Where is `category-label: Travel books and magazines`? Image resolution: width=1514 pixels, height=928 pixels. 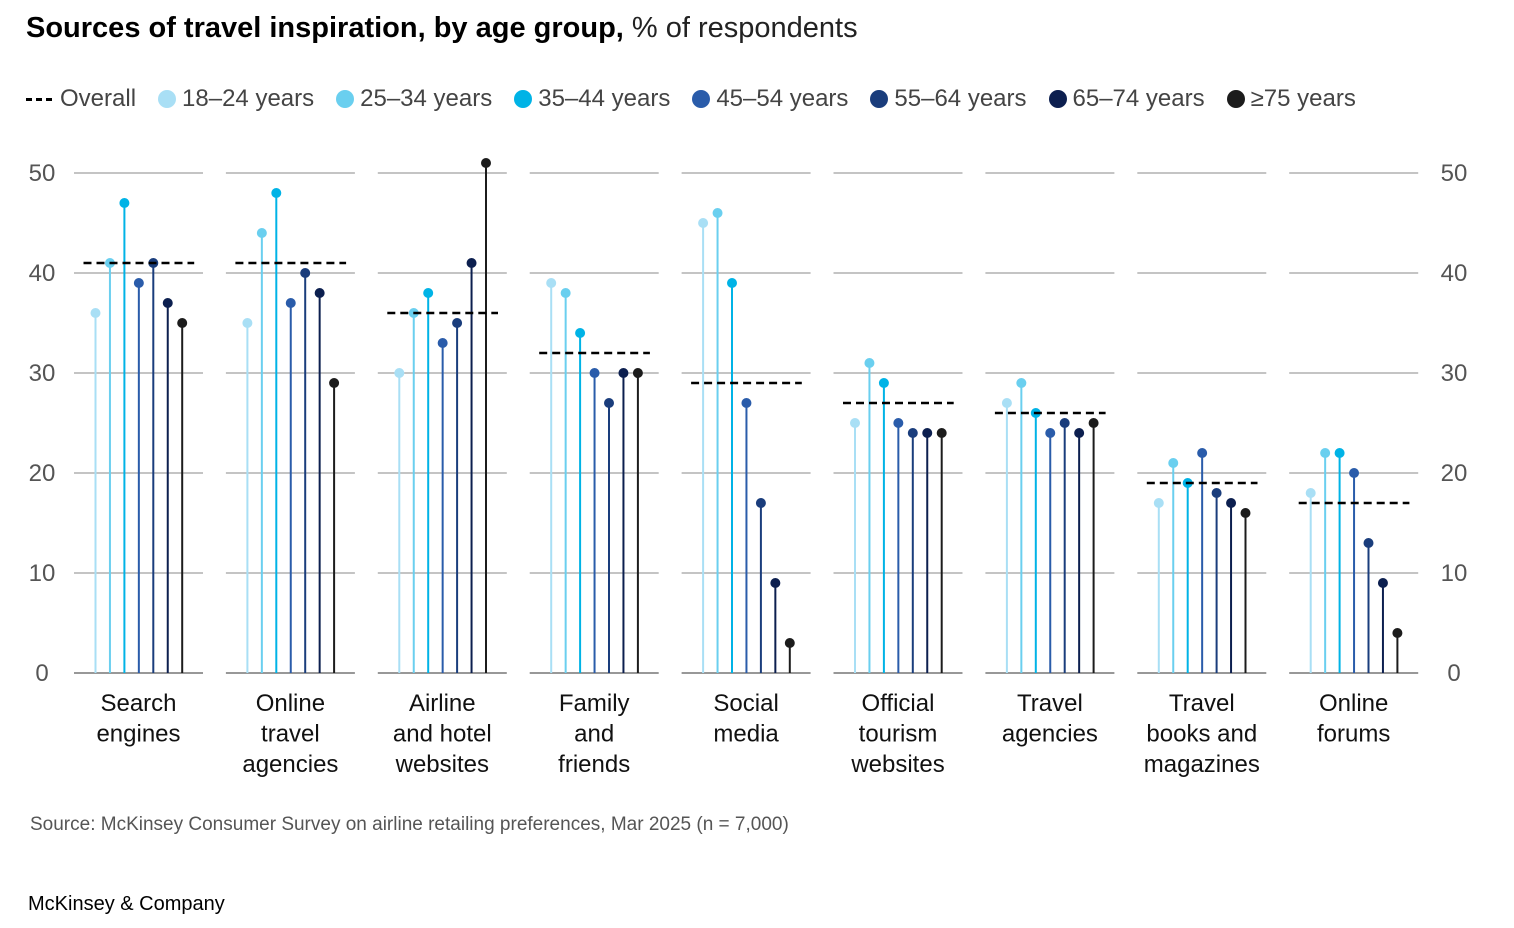 category-label: Travel books and magazines is located at coordinates (1202, 734).